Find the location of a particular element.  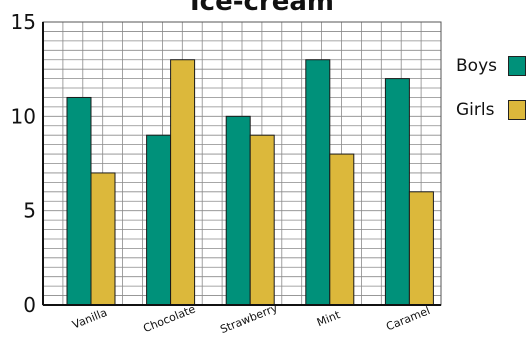

bar-boys-vanilla is located at coordinates (79, 201).